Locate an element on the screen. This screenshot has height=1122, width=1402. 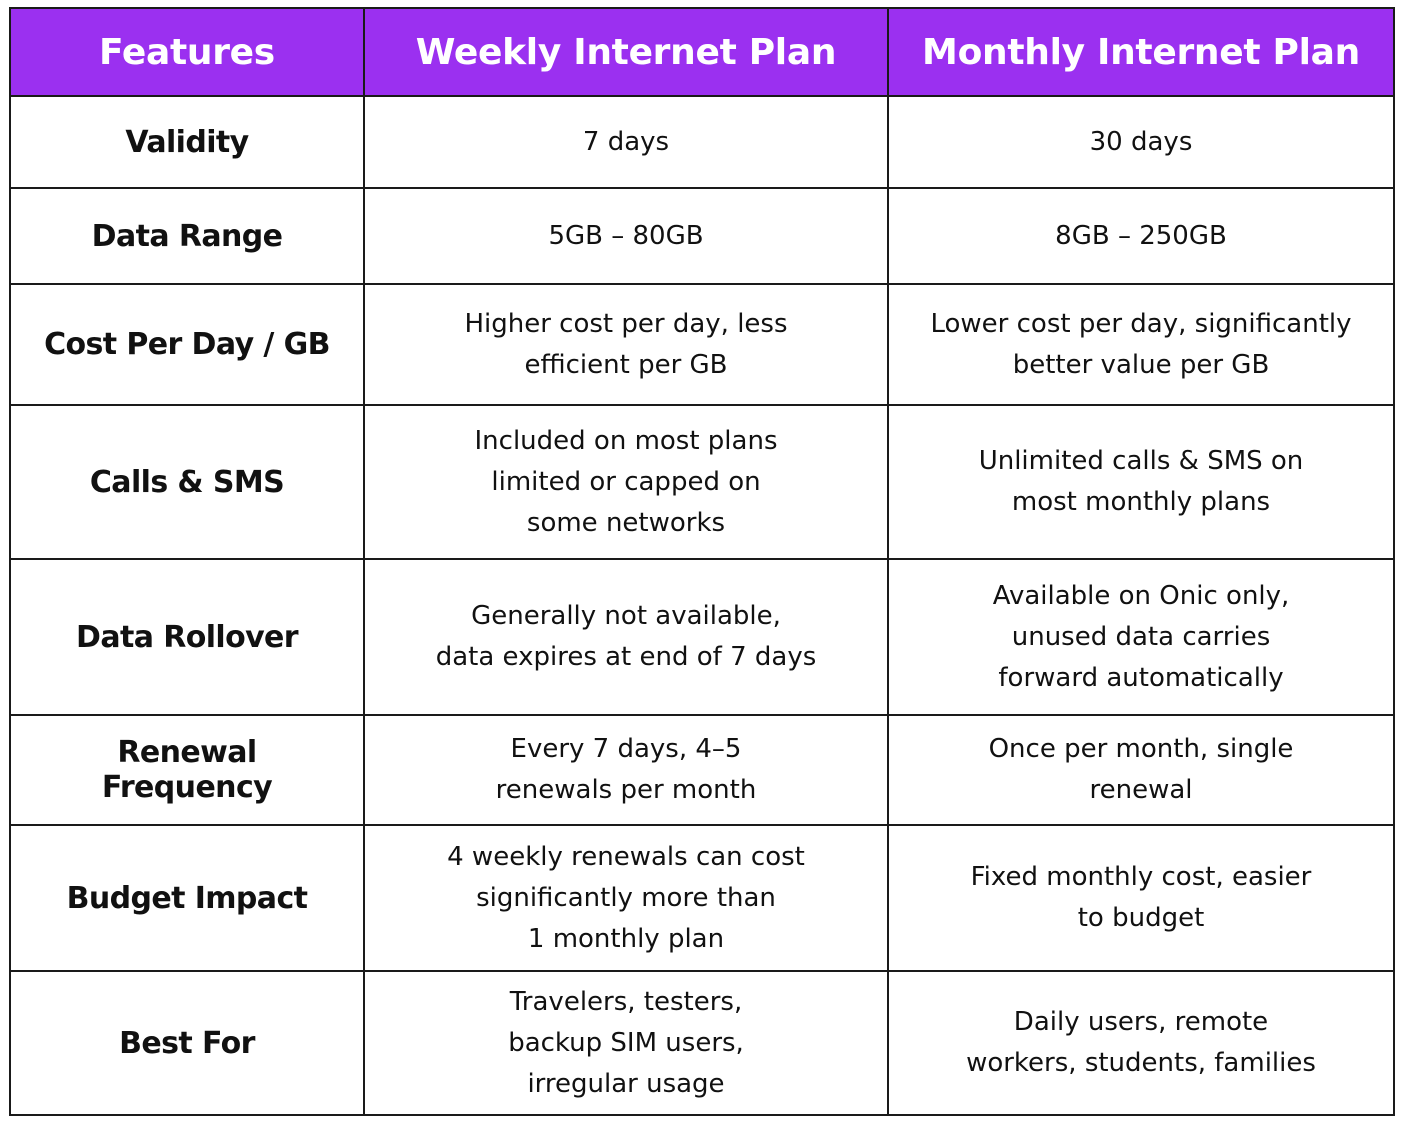
table-row: Validity 7 days 30 days is located at coordinates (702, 142).